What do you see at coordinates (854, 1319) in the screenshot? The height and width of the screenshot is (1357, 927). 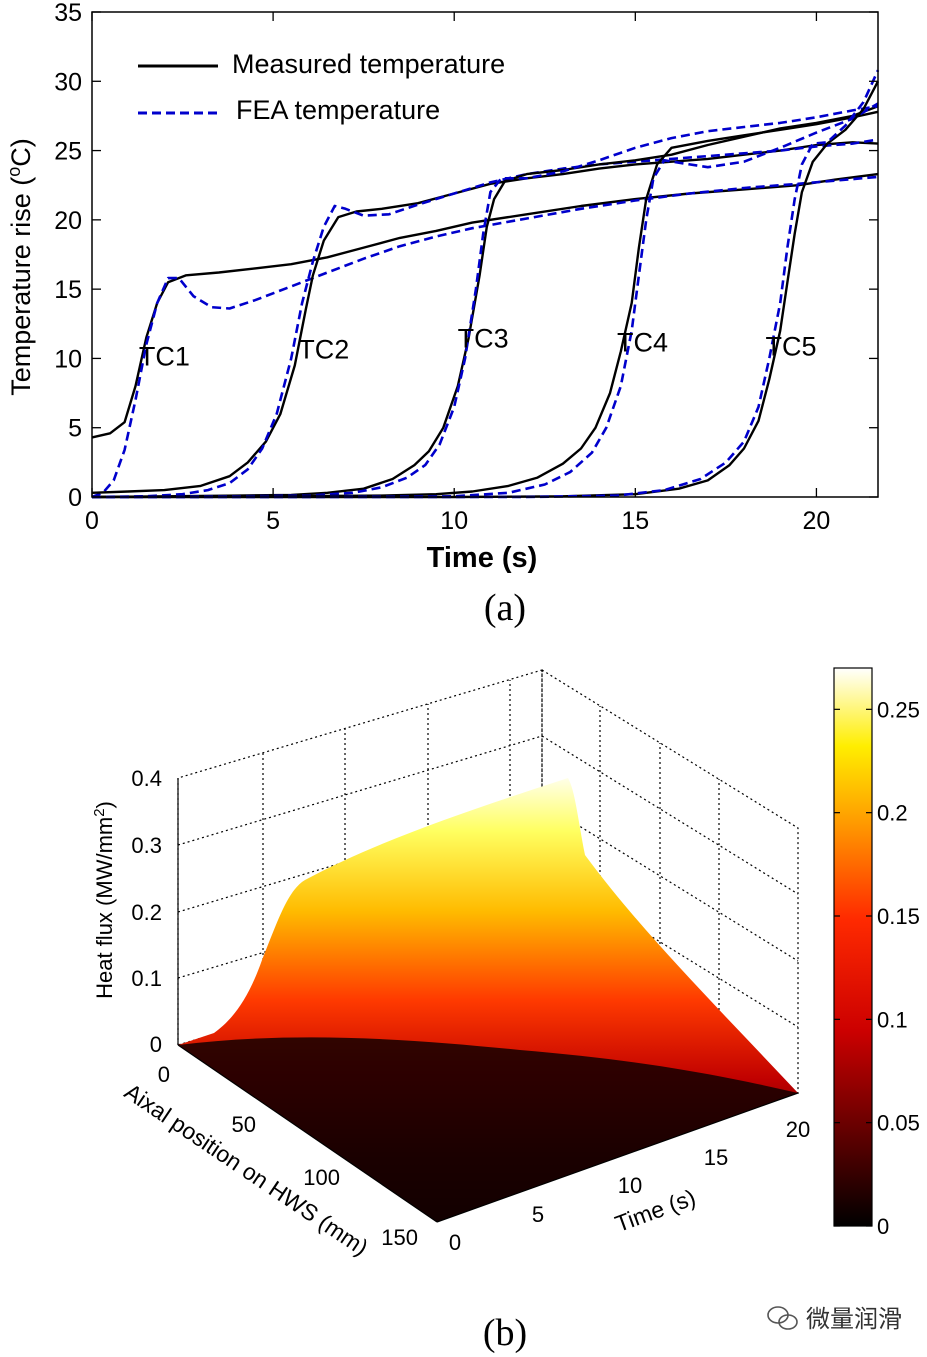 I see `watermark-text: 微量润滑` at bounding box center [854, 1319].